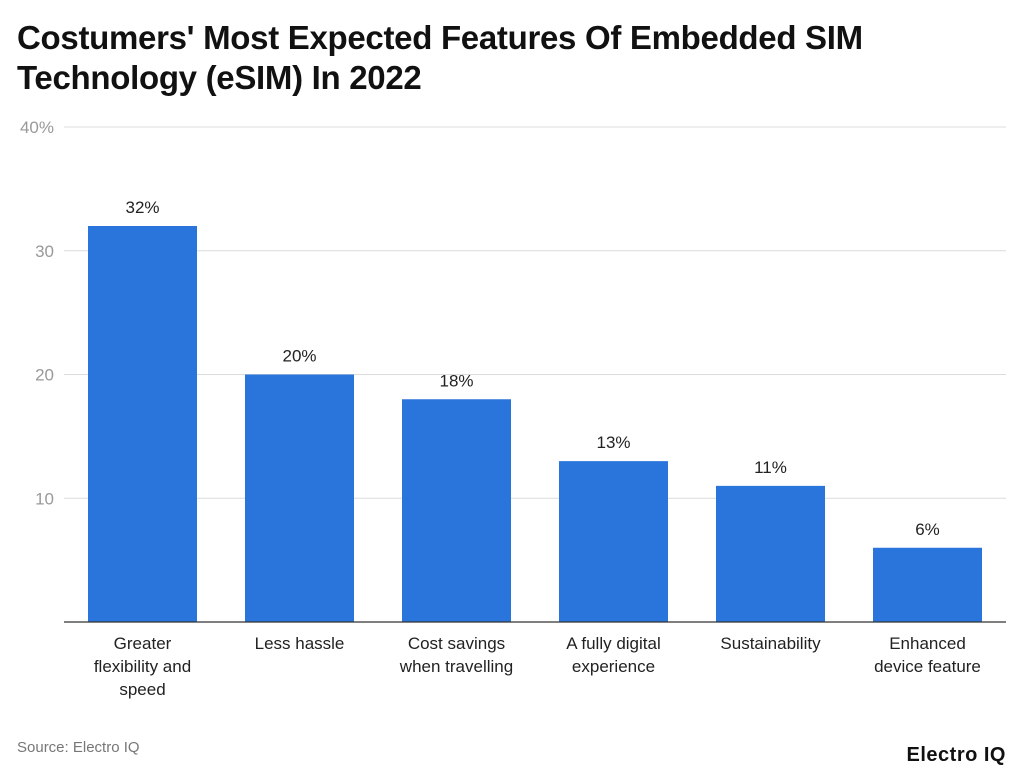 Image resolution: width=1024 pixels, height=775 pixels. Describe the element at coordinates (44, 498) in the screenshot. I see `y-tick-label: 10` at that location.